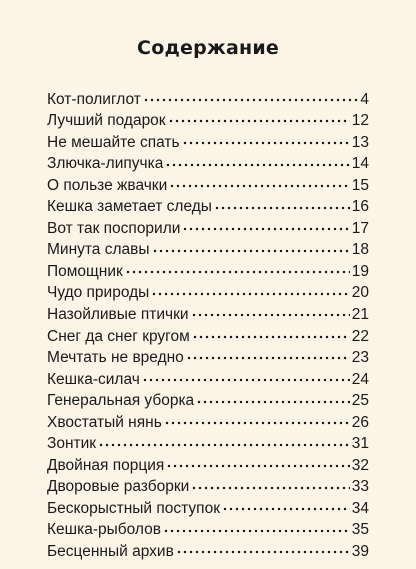  What do you see at coordinates (360, 551) in the screenshot?
I see `toc-entry-page-number: 39` at bounding box center [360, 551].